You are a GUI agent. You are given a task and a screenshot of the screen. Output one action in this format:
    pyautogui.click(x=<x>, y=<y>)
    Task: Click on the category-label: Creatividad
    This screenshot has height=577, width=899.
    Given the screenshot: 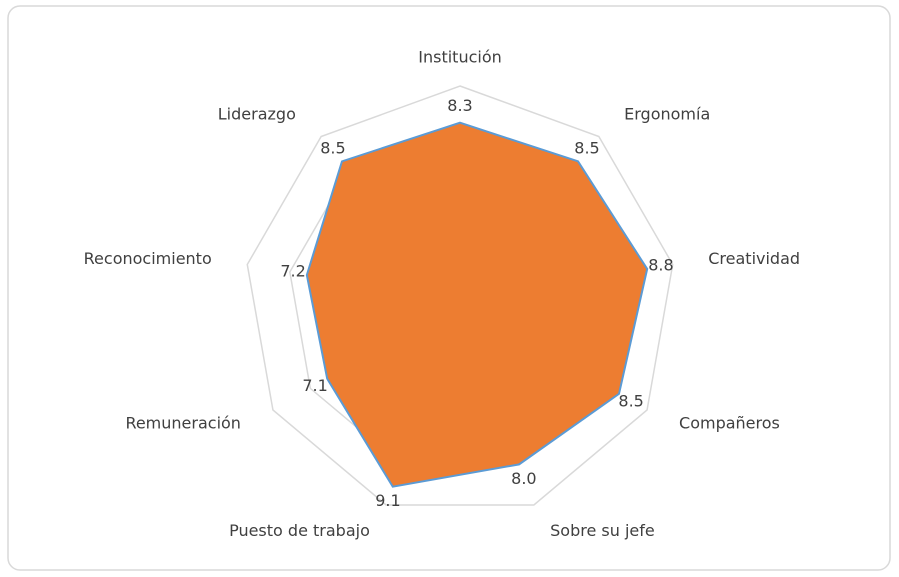 What is the action you would take?
    pyautogui.click(x=754, y=258)
    